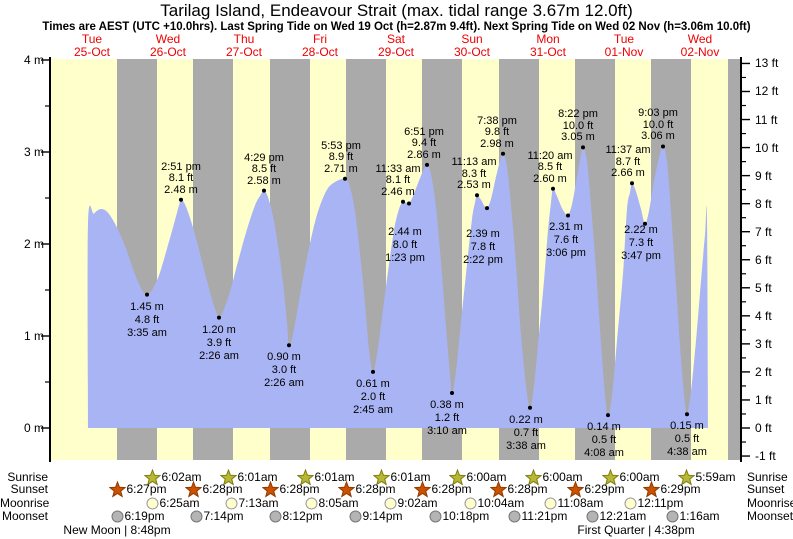 The width and height of the screenshot is (793, 539). Describe the element at coordinates (264, 180) in the screenshot. I see `tide-label-line: 2.58 m` at that location.